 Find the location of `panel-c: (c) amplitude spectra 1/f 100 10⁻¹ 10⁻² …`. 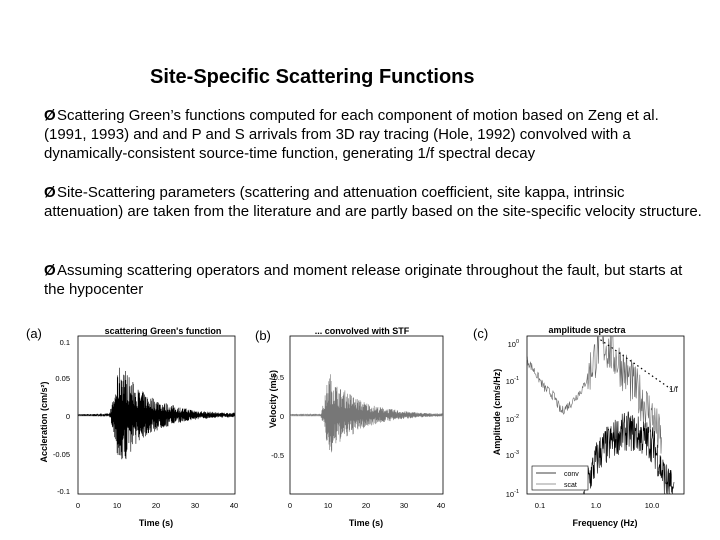

panel-c: (c) amplitude spectra 1/f 100 10⁻¹ 10⁻² … is located at coordinates (579, 426).